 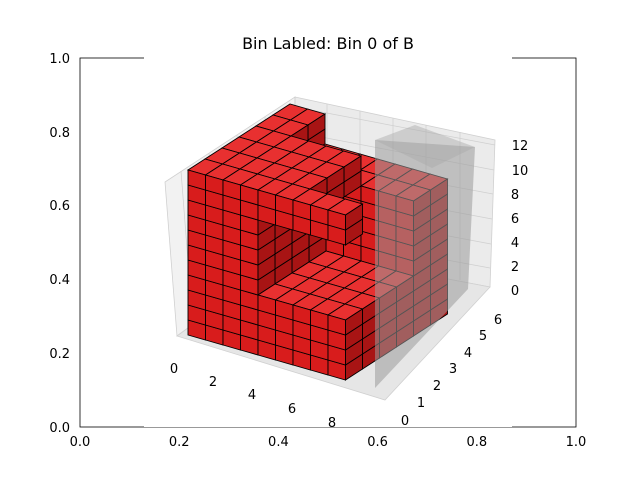 What do you see at coordinates (80, 442) in the screenshot?
I see `outer-x-tick-label: 0.0` at bounding box center [80, 442].